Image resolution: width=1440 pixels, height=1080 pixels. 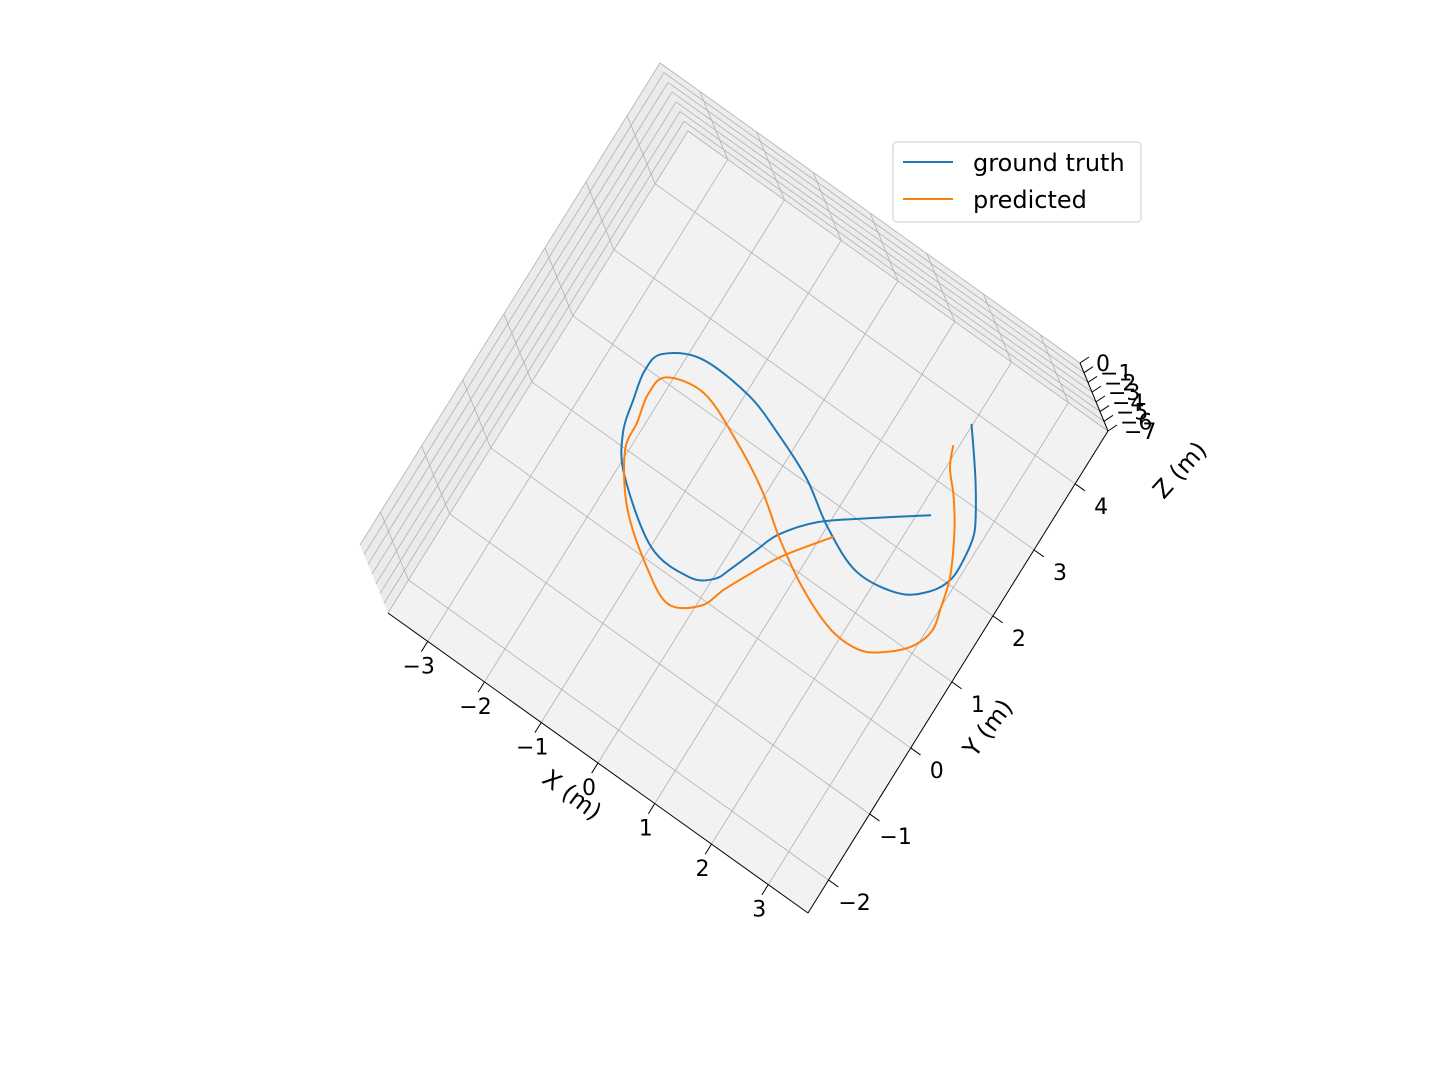 I want to click on legend-frame, so click(x=1017, y=182).